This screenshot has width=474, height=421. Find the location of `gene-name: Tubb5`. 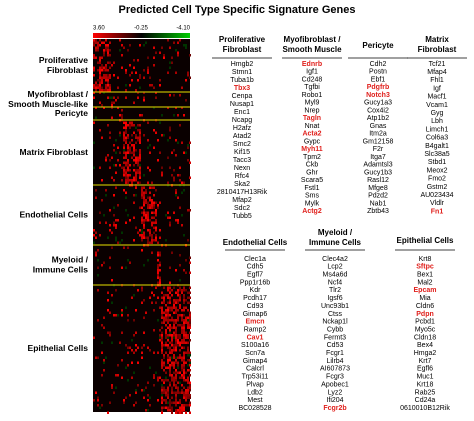

gene-name: Tubb5 is located at coordinates (242, 216).